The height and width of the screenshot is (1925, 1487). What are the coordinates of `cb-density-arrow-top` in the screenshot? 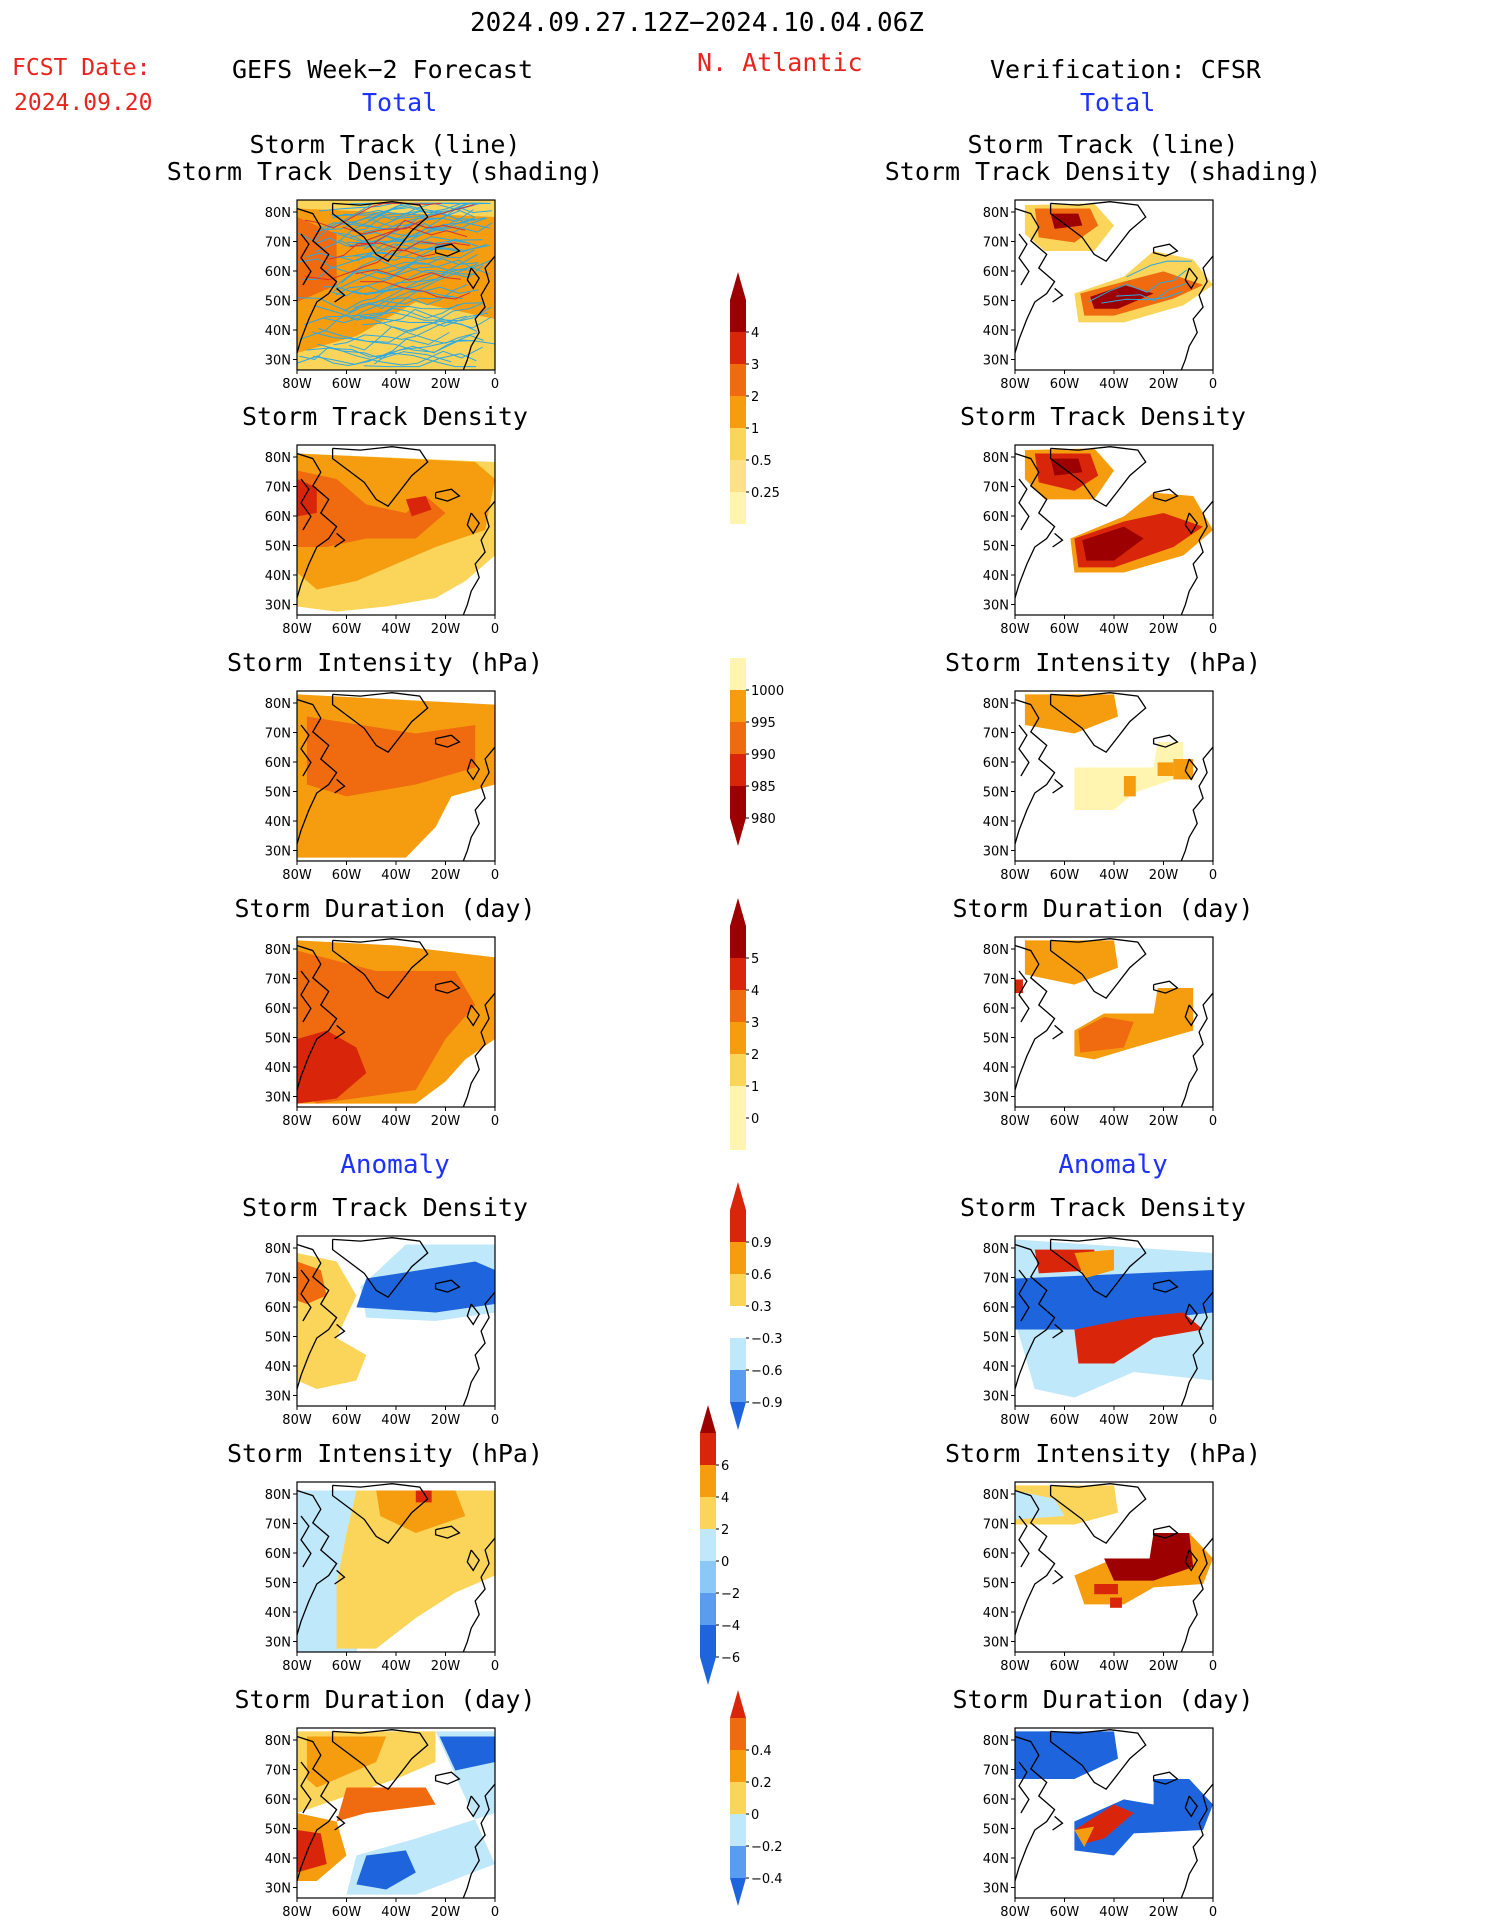 It's located at (738, 286).